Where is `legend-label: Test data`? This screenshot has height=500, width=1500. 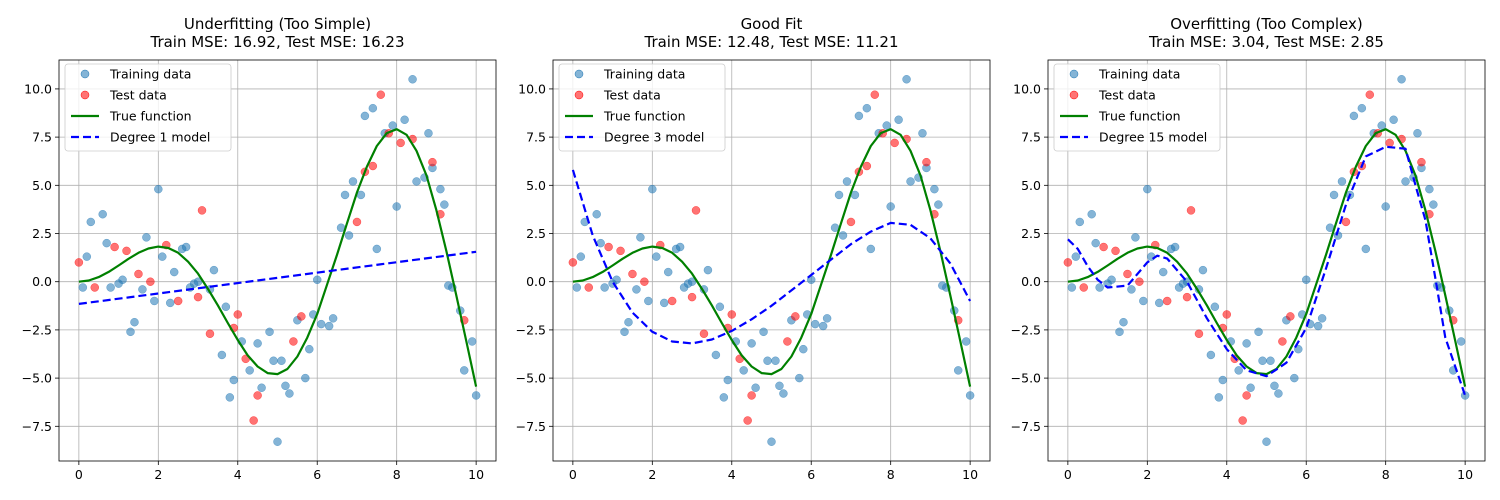 legend-label: Test data is located at coordinates (632, 95).